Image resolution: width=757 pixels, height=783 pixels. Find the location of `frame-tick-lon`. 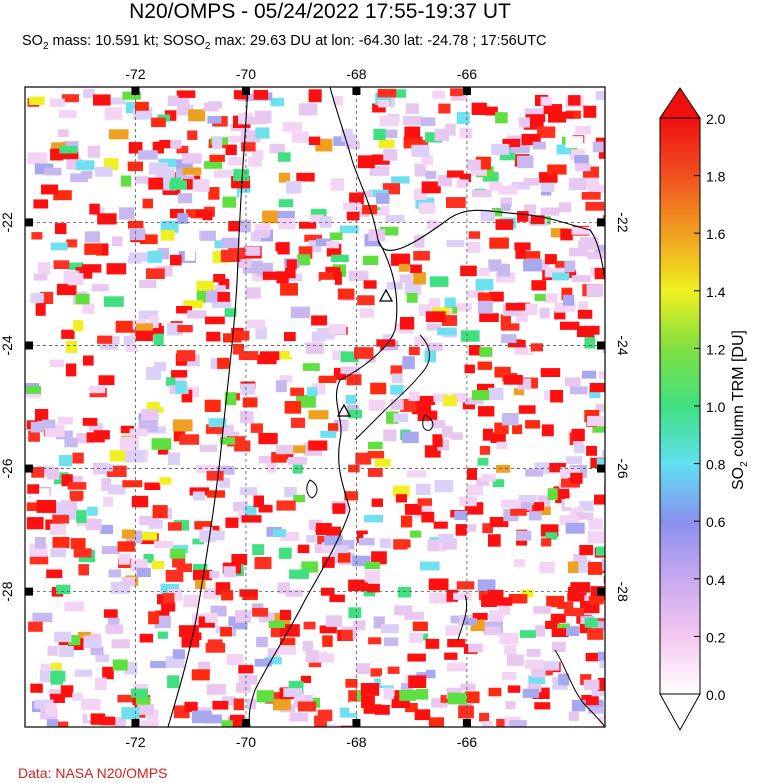

frame-tick-lon is located at coordinates (135, 91).